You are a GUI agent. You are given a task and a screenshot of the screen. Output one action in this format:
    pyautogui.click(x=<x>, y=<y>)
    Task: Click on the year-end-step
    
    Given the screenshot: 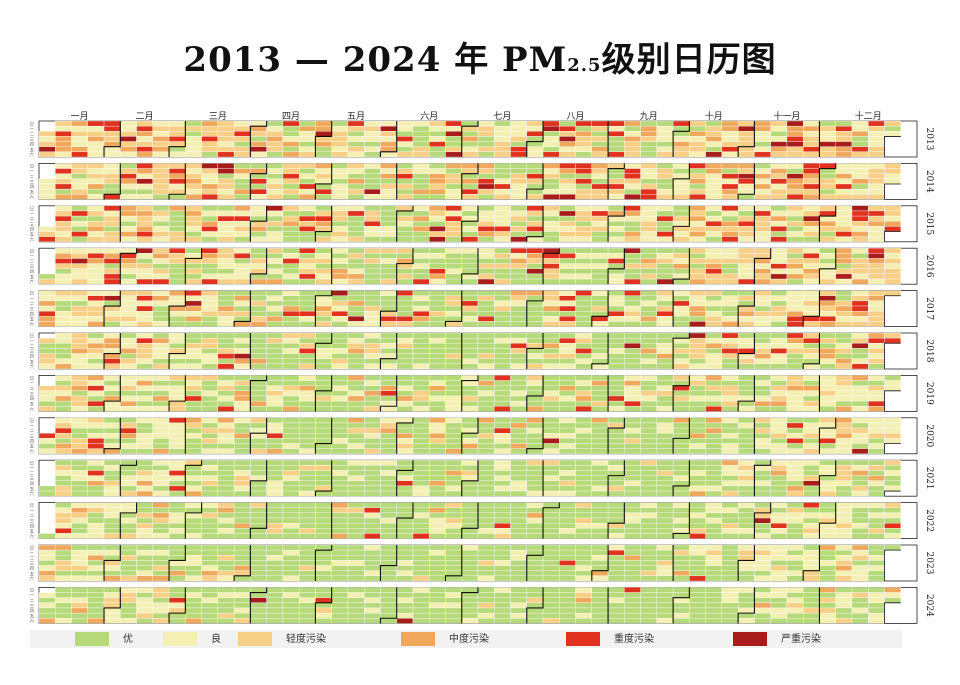 What is the action you would take?
    pyautogui.click(x=892, y=401)
    